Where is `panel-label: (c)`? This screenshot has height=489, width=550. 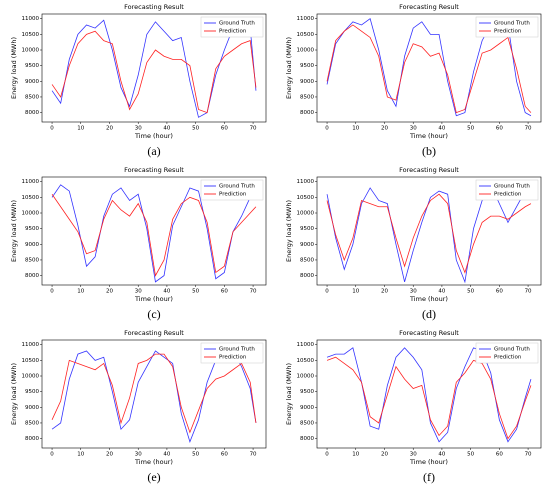
panel-label: (c) is located at coordinates (153, 314).